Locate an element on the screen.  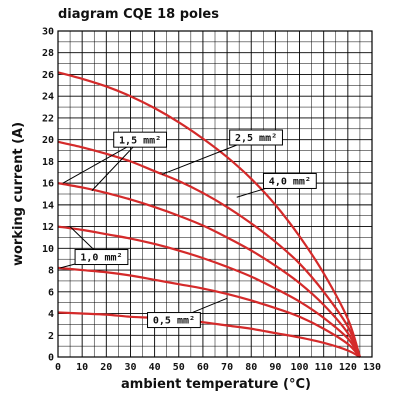
x-axis-label: ambient temperature (°C) is located at coordinates (216, 384).